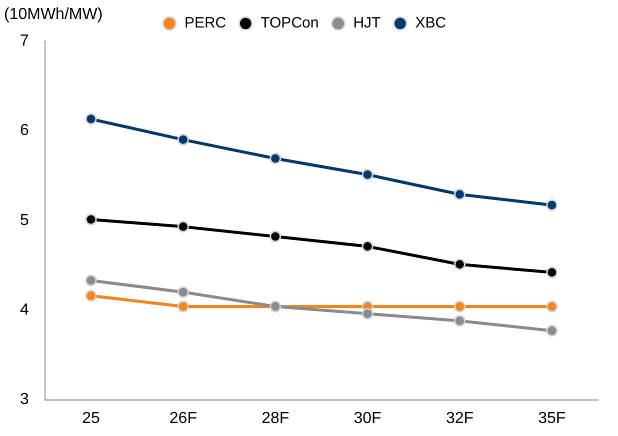  Describe the element at coordinates (367, 23) in the screenshot. I see `legend-label: HJT` at that location.